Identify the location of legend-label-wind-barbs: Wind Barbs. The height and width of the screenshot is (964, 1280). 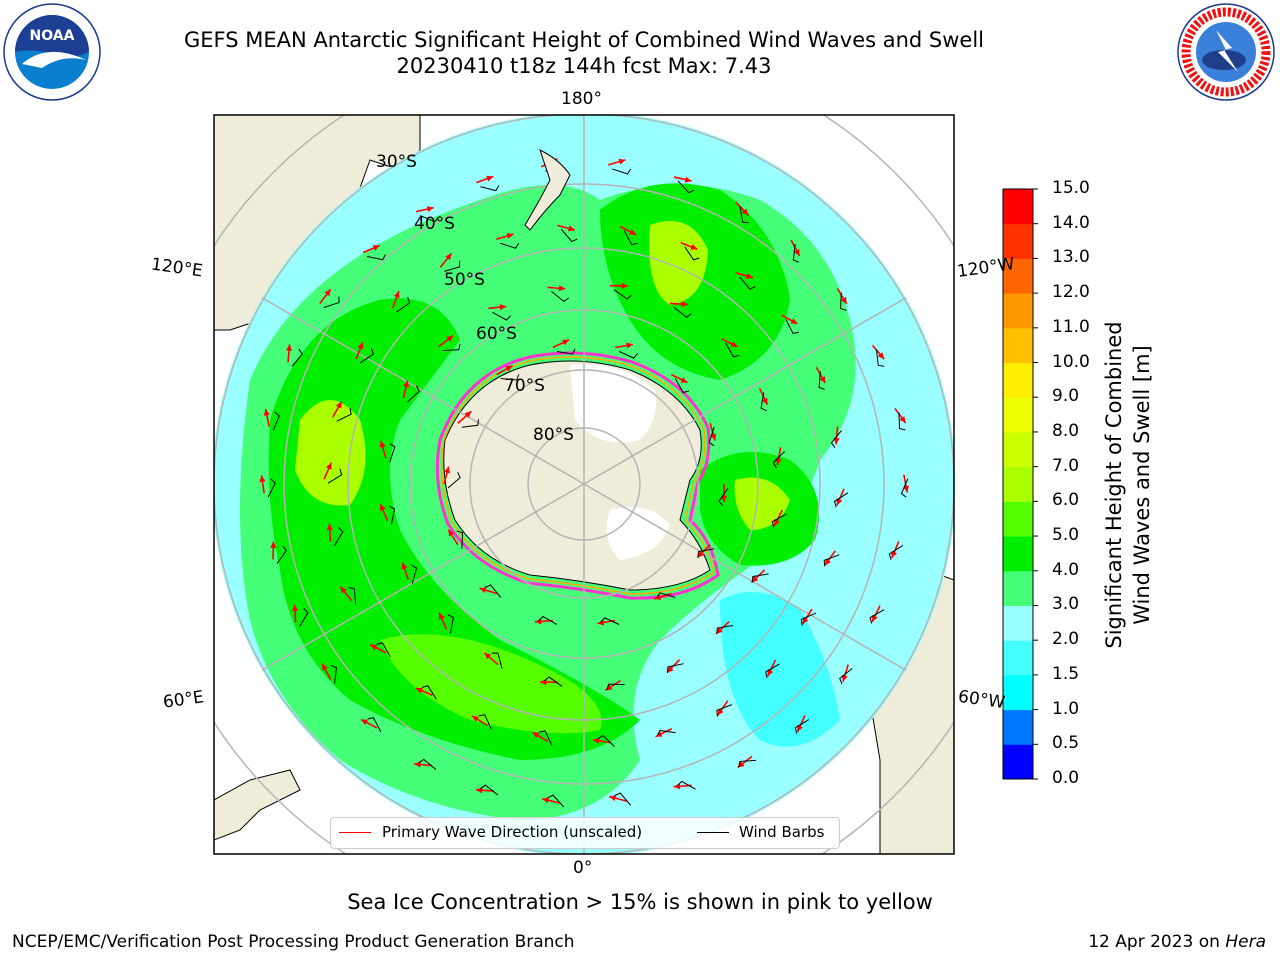
(781, 832).